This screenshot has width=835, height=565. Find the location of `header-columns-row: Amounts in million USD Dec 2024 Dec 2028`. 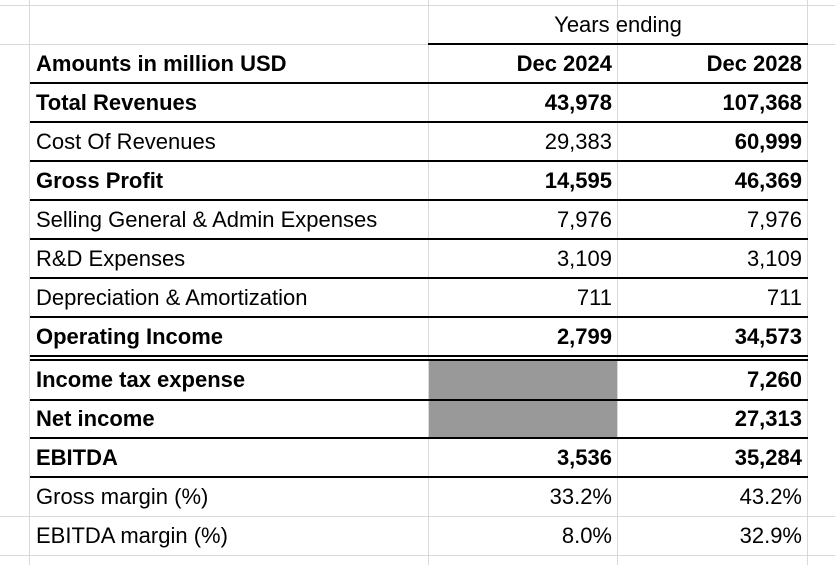

header-columns-row: Amounts in million USD Dec 2024 Dec 2028 is located at coordinates (417, 63).